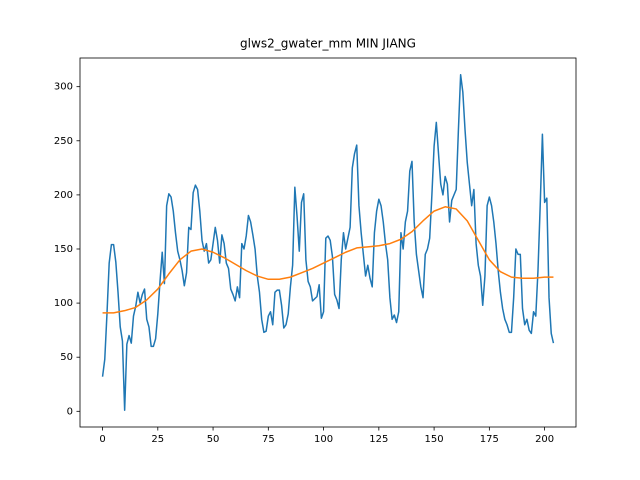 The image size is (640, 480). I want to click on x-tick-label: 125, so click(378, 439).